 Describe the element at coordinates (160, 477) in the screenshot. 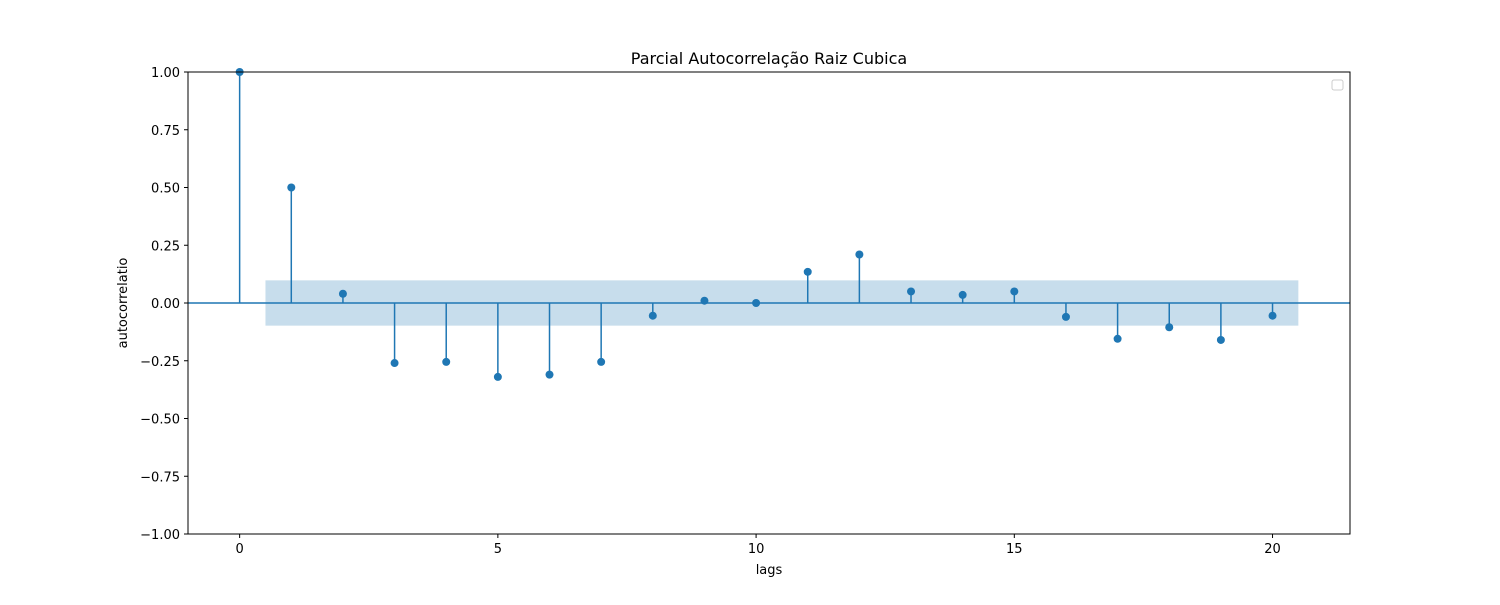

I see `y-tick-label-1: −0.75` at that location.